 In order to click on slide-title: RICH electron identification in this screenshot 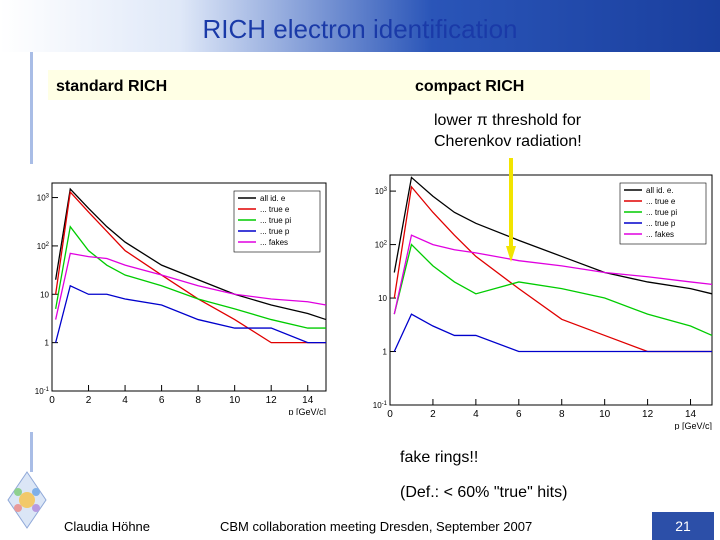, I will do `click(360, 29)`.